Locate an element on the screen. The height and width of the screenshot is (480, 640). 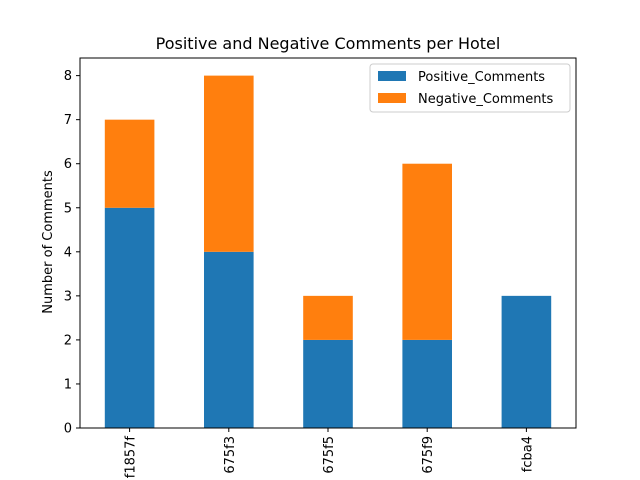
chart-title: Positive and Negative Comments per Hotel is located at coordinates (328, 43).